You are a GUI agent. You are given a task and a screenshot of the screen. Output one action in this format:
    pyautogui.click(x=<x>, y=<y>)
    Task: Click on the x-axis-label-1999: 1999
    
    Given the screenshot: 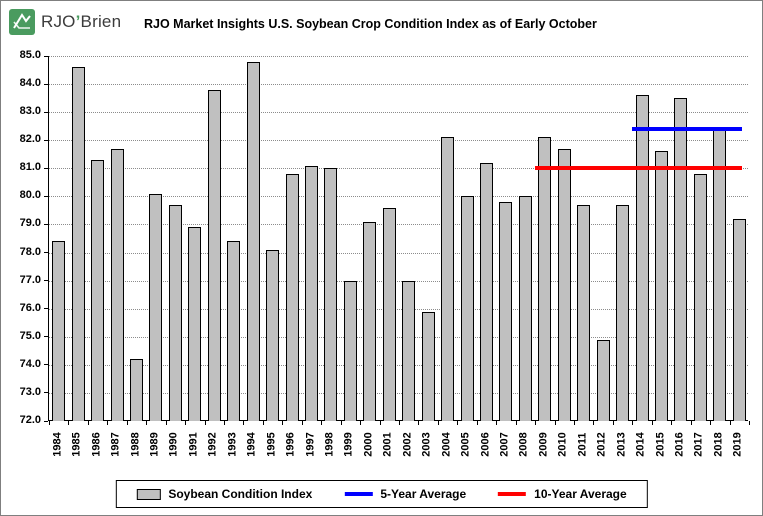 What is the action you would take?
    pyautogui.click(x=348, y=444)
    